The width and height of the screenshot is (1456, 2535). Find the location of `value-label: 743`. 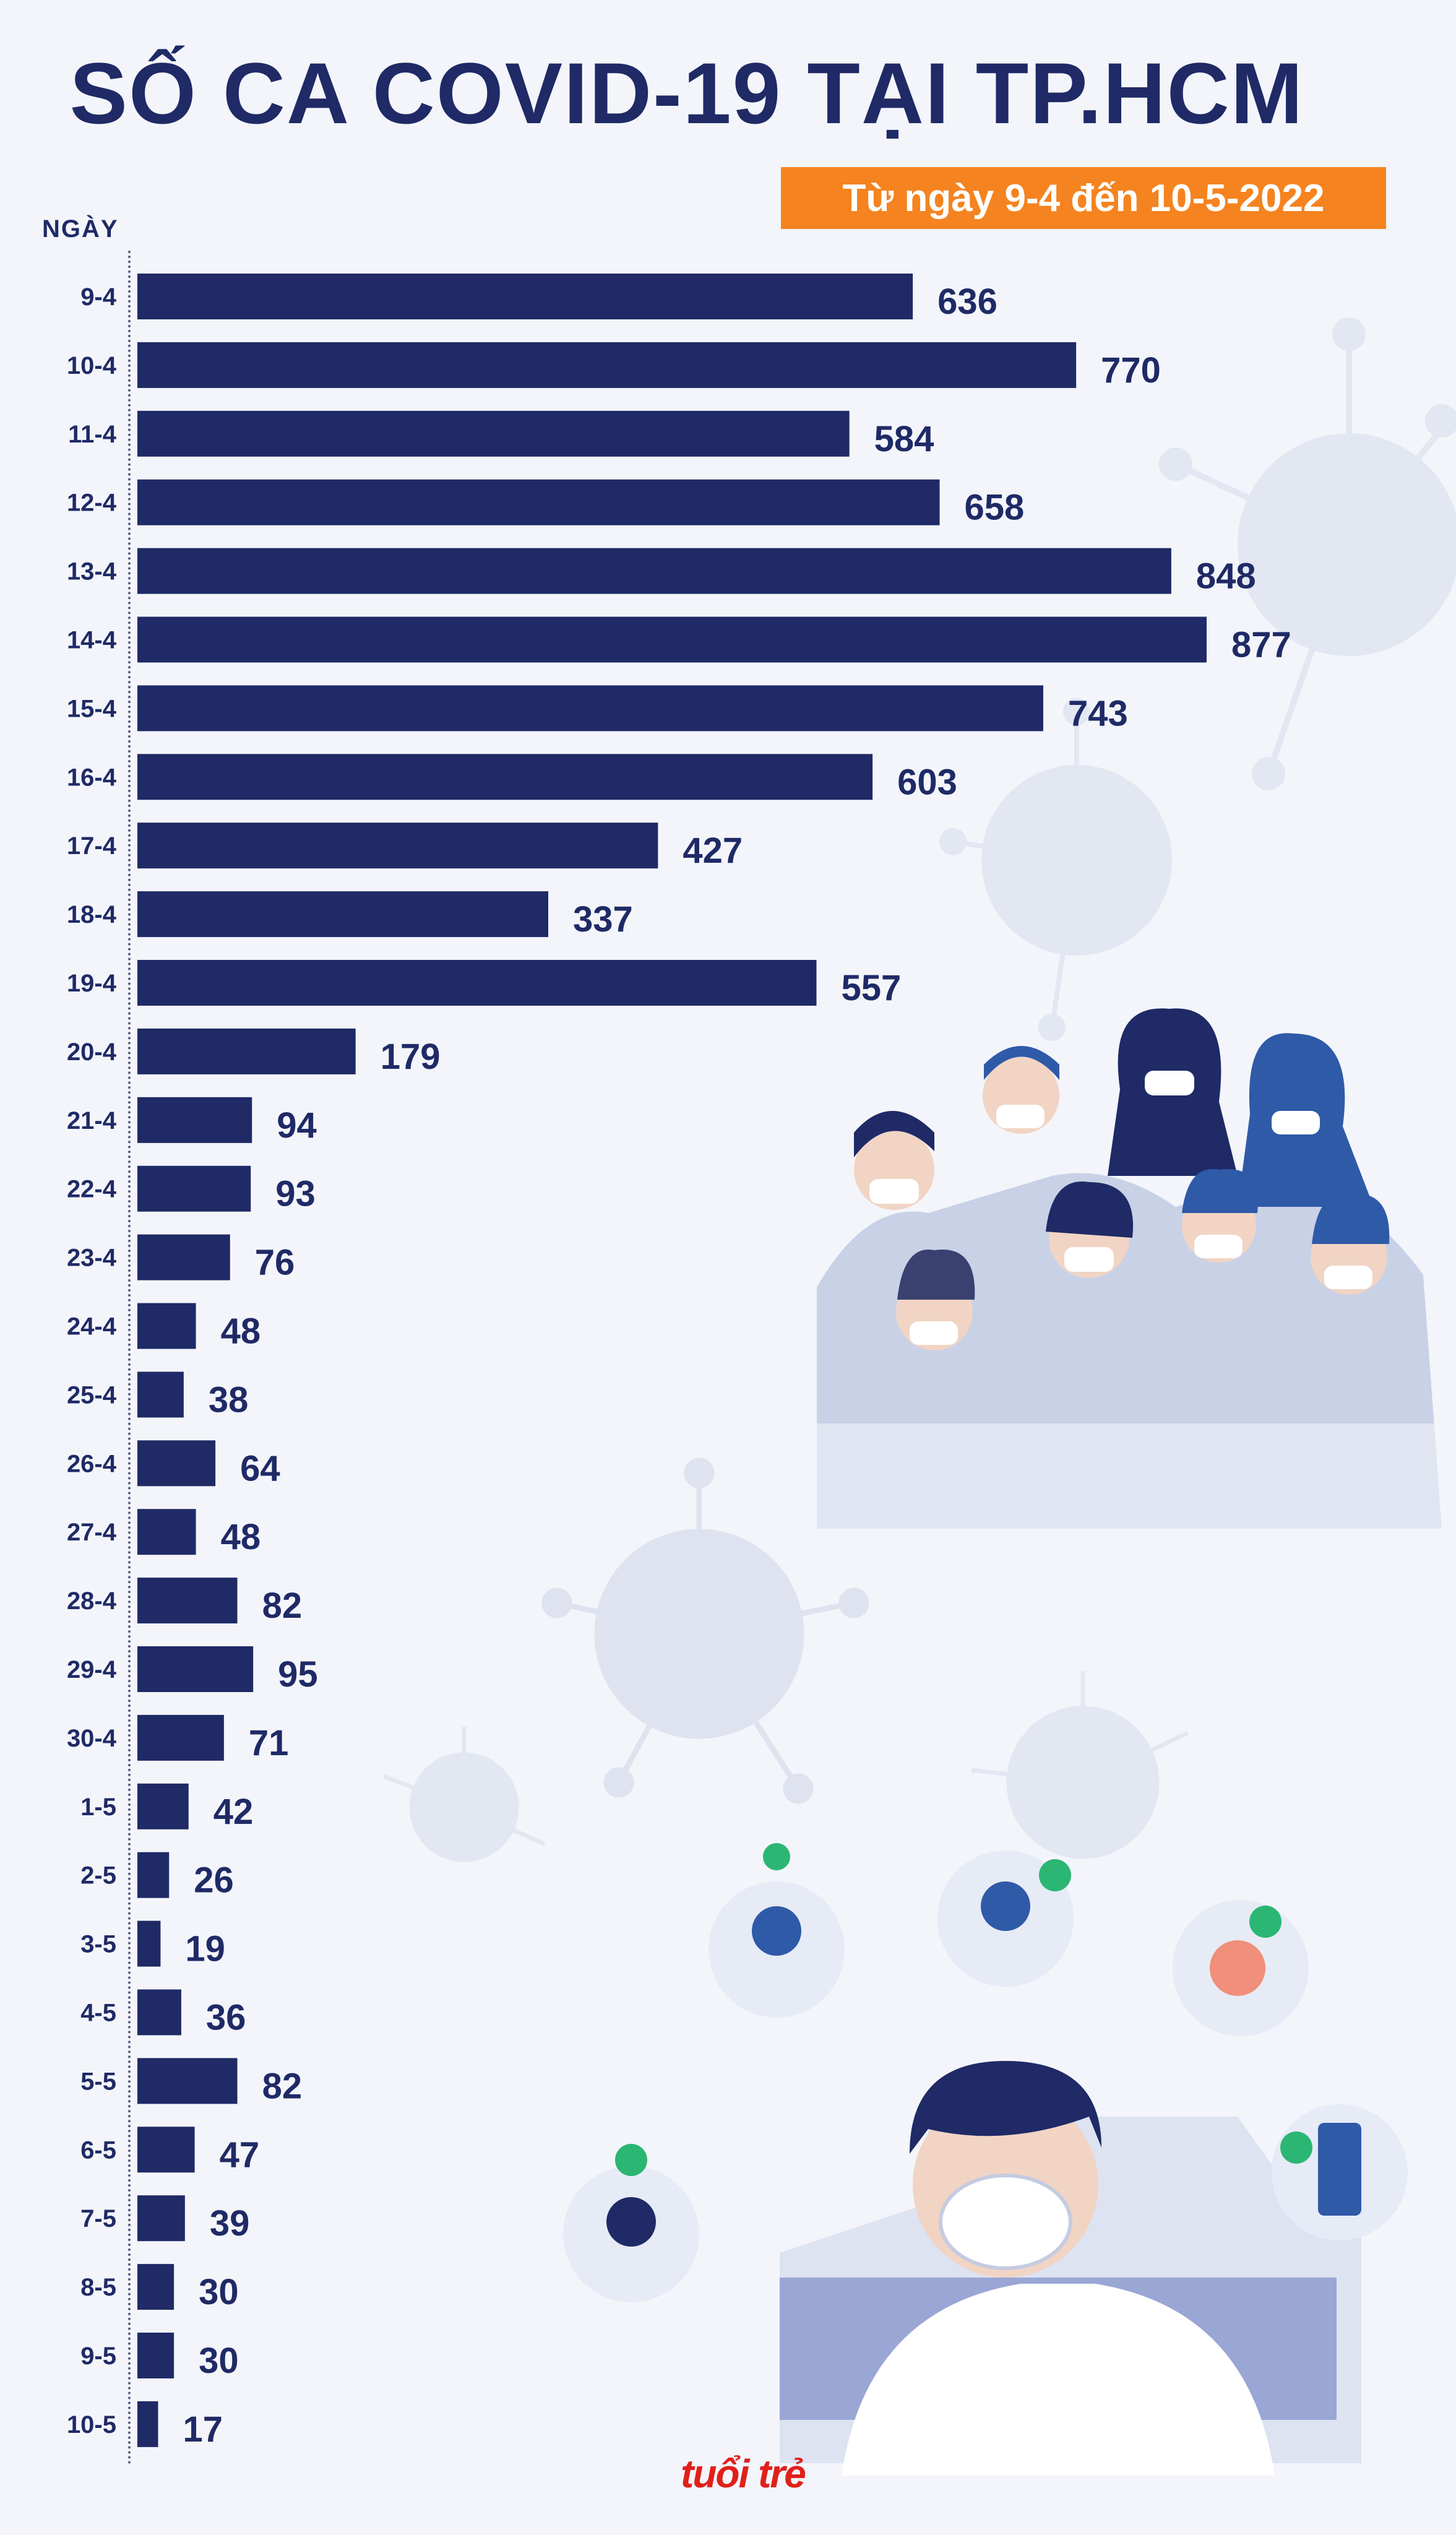

value-label: 743 is located at coordinates (1098, 713).